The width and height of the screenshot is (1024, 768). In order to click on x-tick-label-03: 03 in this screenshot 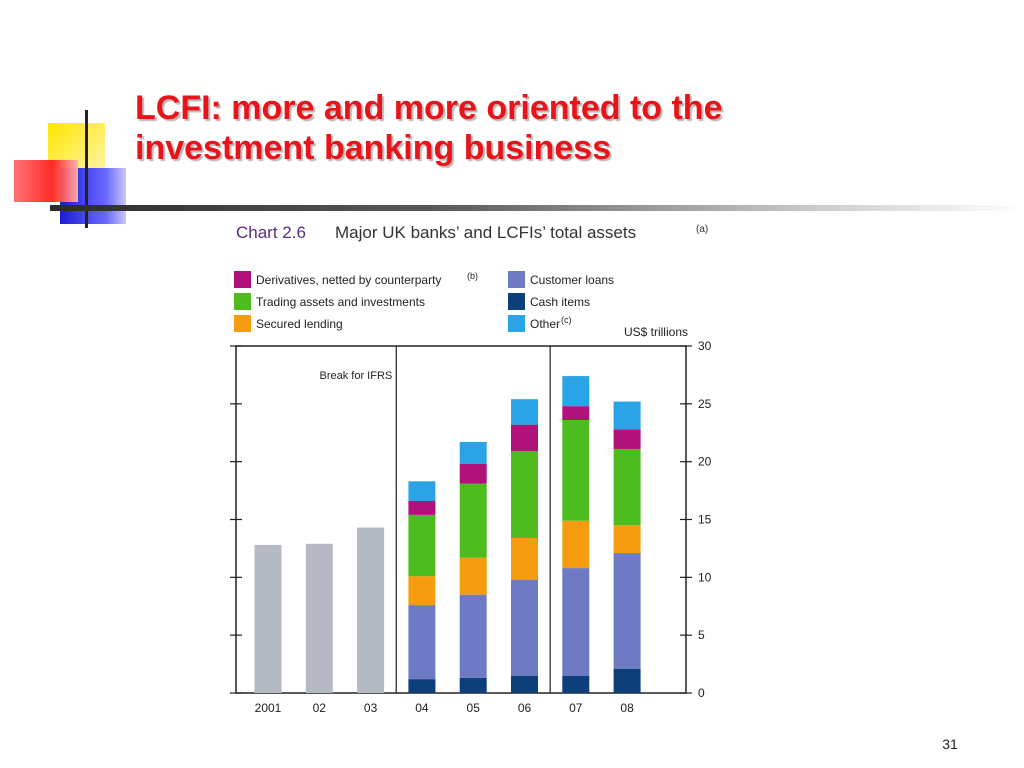, I will do `click(371, 708)`.